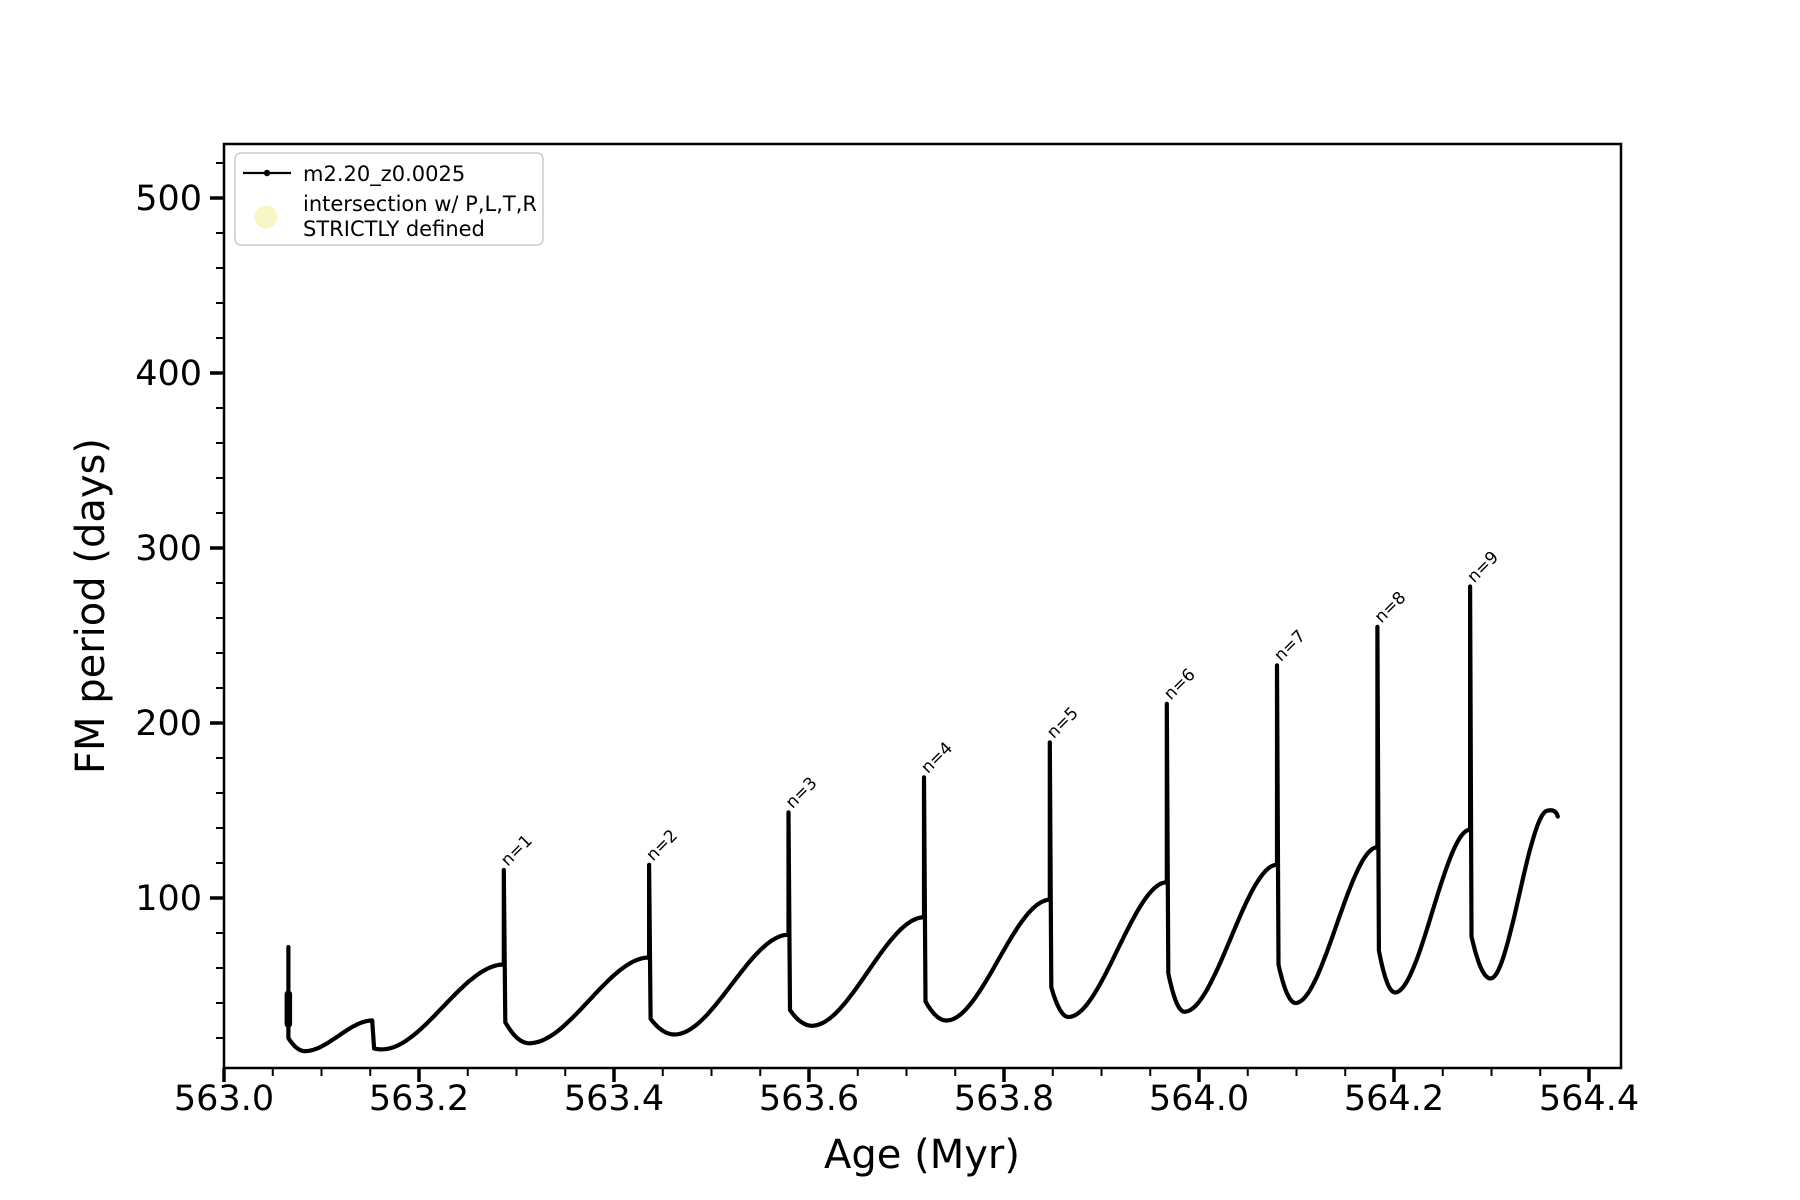 This screenshot has width=1800, height=1200. Describe the element at coordinates (420, 204) in the screenshot. I see `legend-entry-intersection-line1: intersection w/ P,L,T,R` at that location.